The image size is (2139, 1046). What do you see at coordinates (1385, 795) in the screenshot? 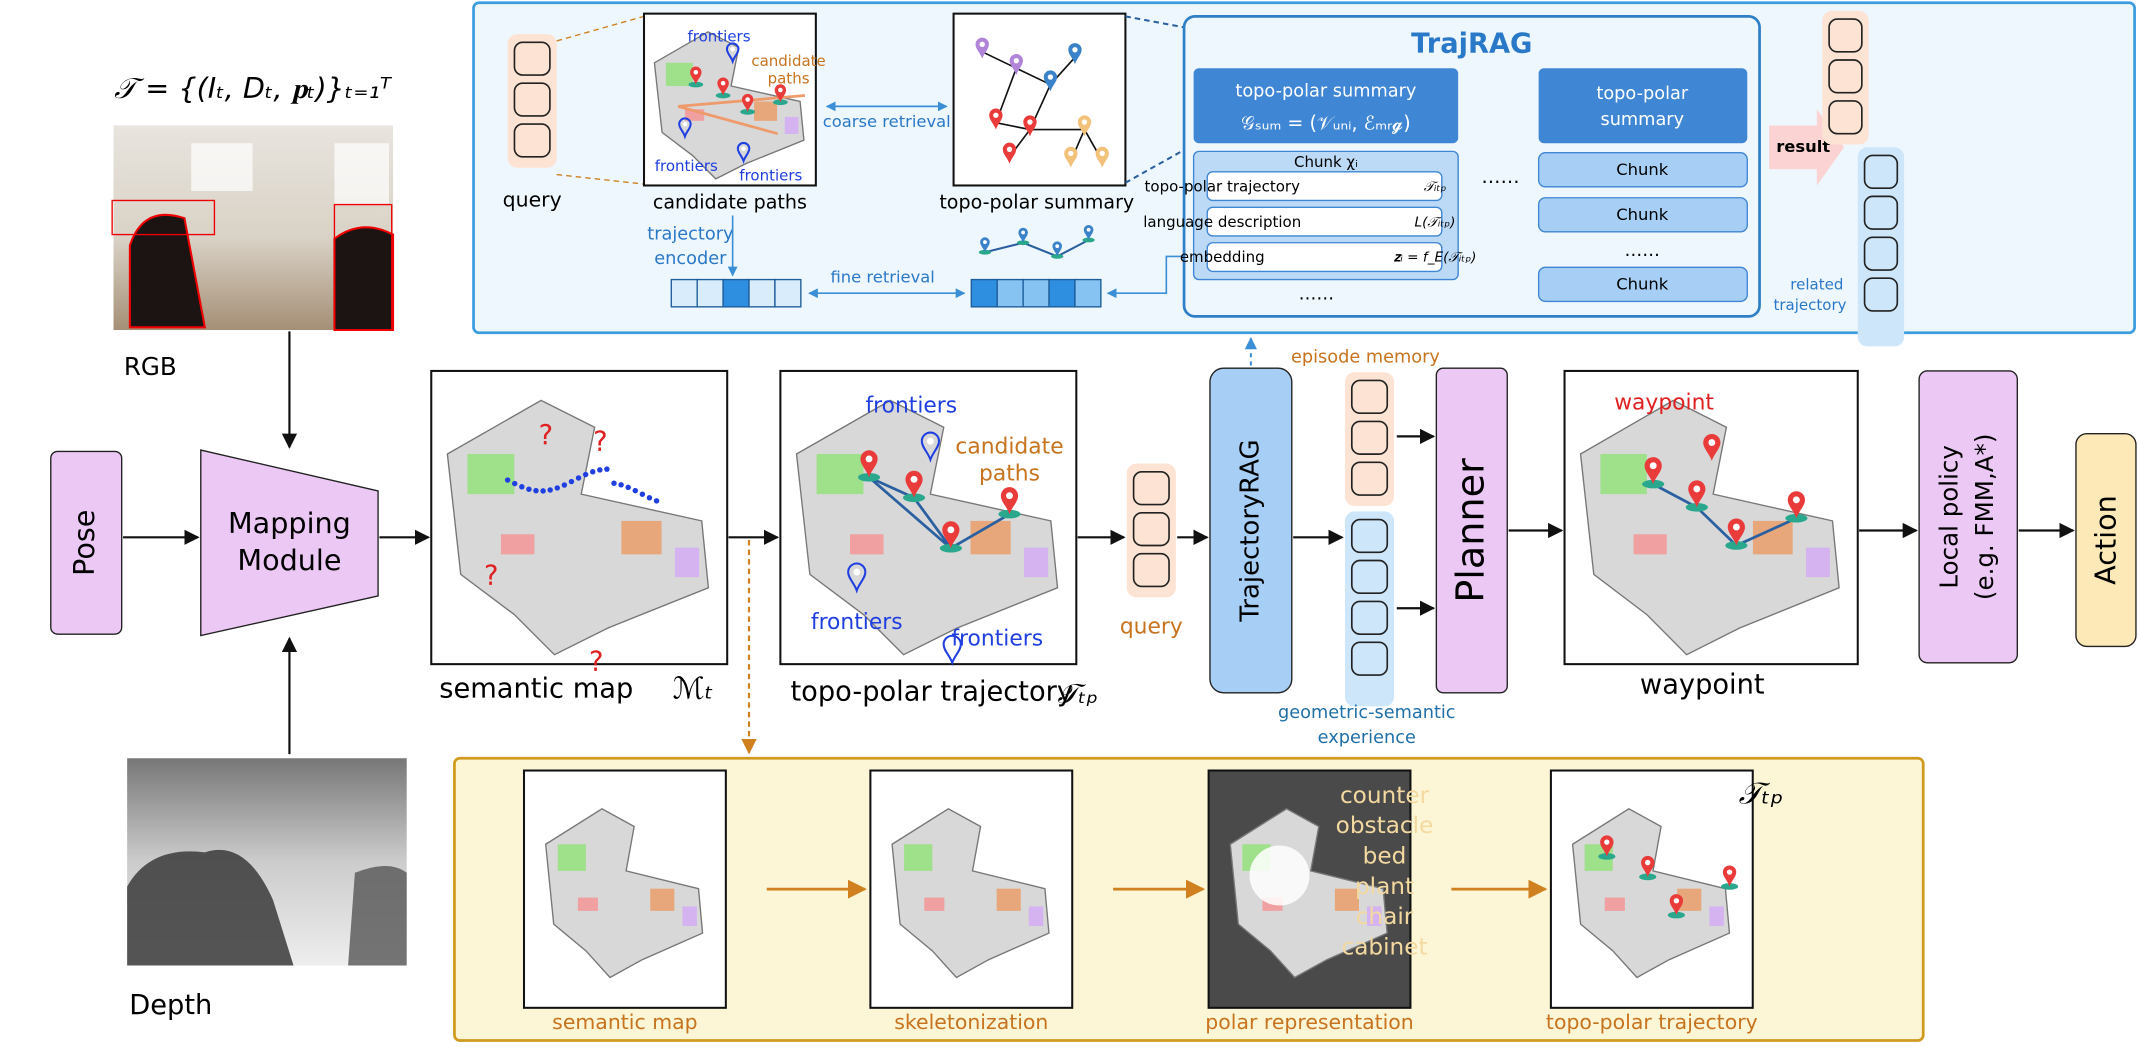
I see `object-label: counter` at bounding box center [1385, 795].